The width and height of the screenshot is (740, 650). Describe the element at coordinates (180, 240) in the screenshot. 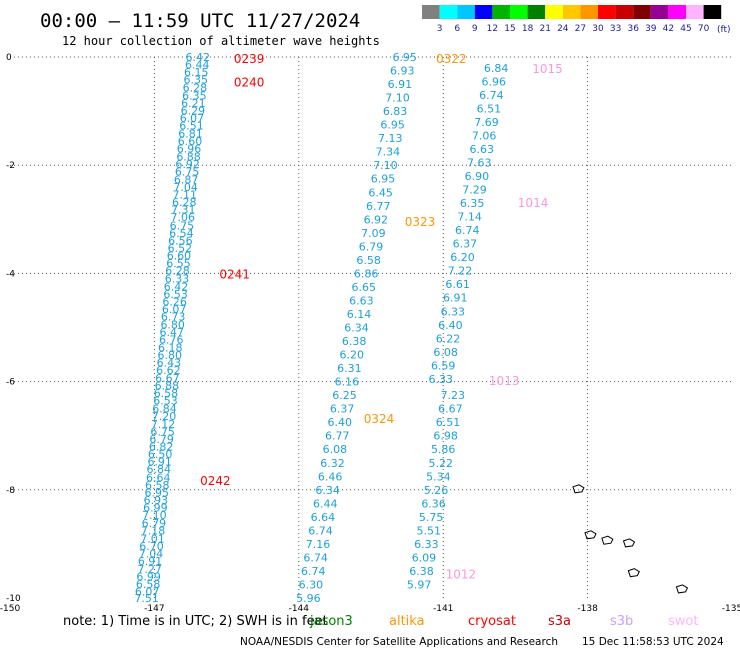

I see `wave-height-label: 6.56` at that location.